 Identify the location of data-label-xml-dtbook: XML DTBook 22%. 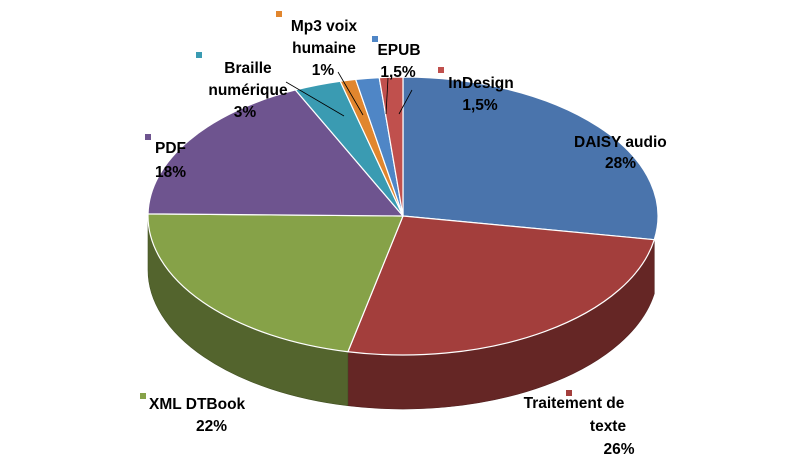
(197, 415).